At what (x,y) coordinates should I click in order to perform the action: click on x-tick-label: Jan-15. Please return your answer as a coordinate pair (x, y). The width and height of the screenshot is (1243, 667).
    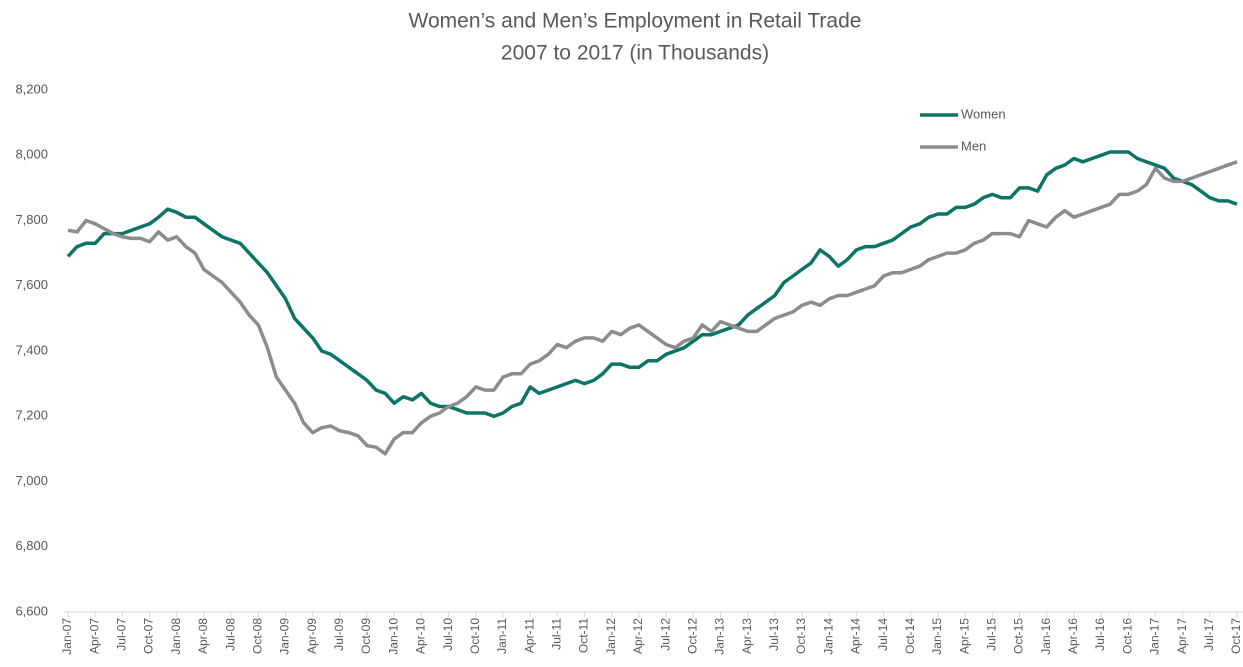
    Looking at the image, I should click on (937, 636).